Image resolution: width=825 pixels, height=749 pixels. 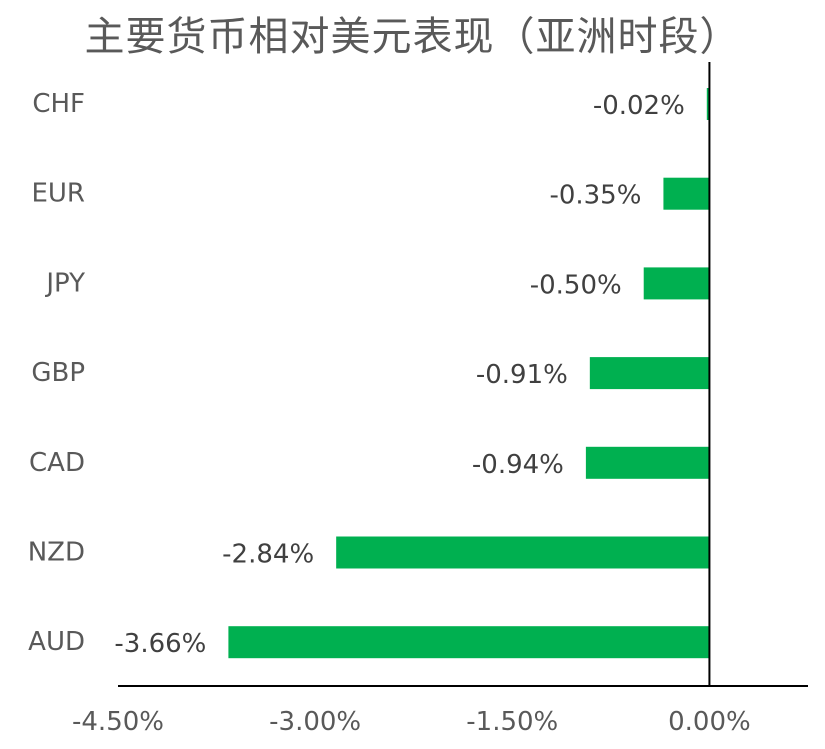 I want to click on data-label-nzd: -2.84%, so click(x=268, y=555).